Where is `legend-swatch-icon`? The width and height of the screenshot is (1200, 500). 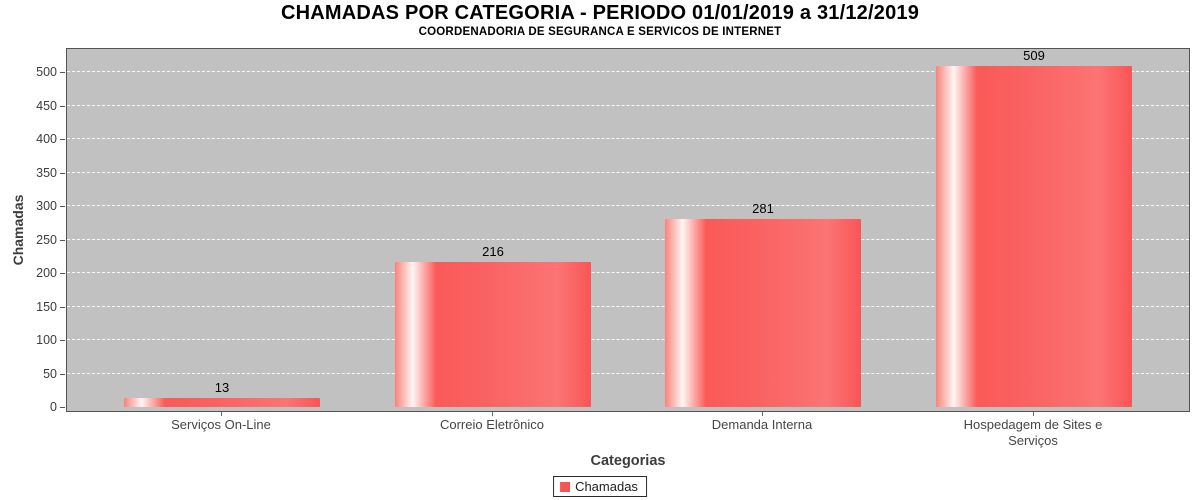
legend-swatch-icon is located at coordinates (565, 486).